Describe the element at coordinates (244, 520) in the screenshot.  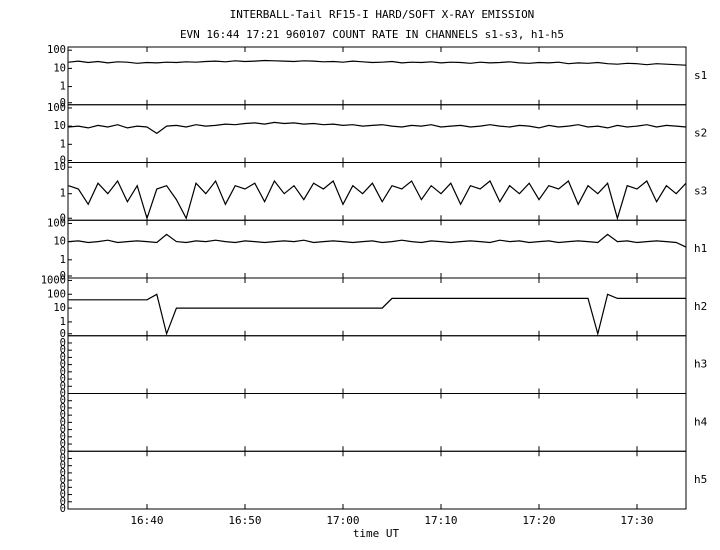
I see `x-tick-label: 16:50` at that location.